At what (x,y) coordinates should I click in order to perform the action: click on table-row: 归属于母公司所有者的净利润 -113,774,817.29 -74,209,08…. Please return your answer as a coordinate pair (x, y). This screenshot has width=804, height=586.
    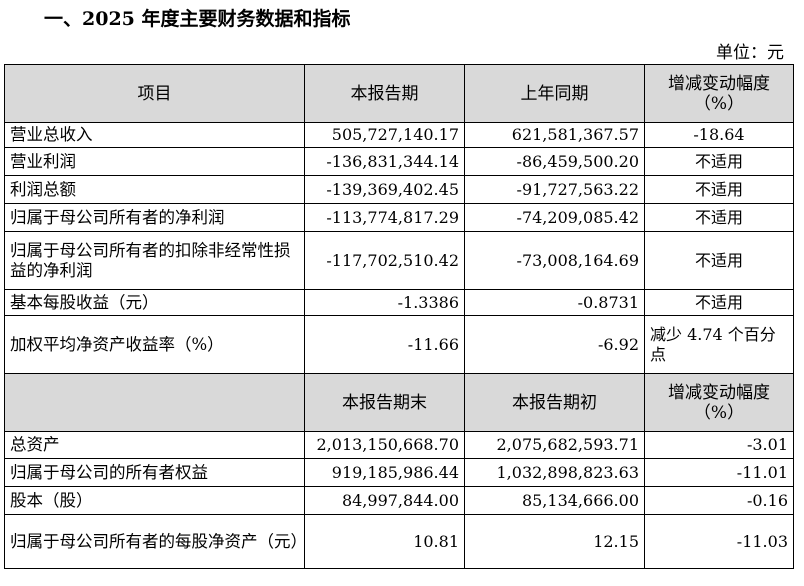
    Looking at the image, I should click on (399, 217).